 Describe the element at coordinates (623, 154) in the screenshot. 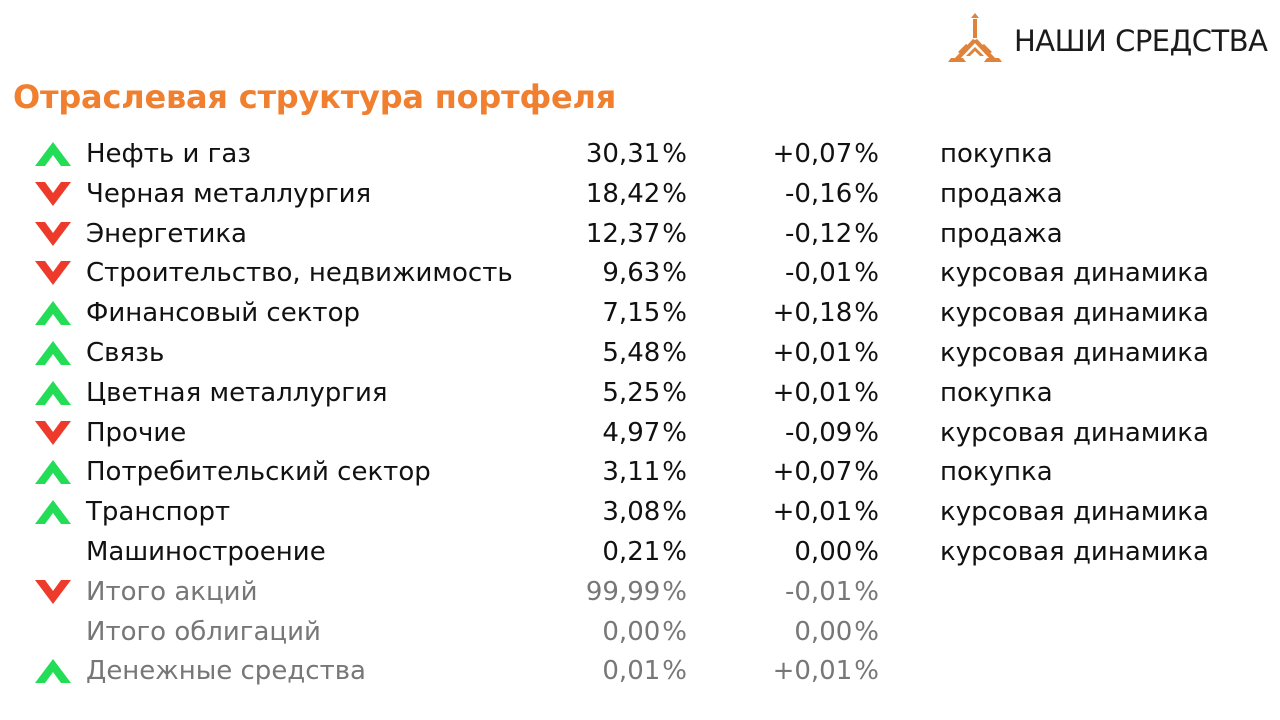

I see `share-number: 30,31` at that location.